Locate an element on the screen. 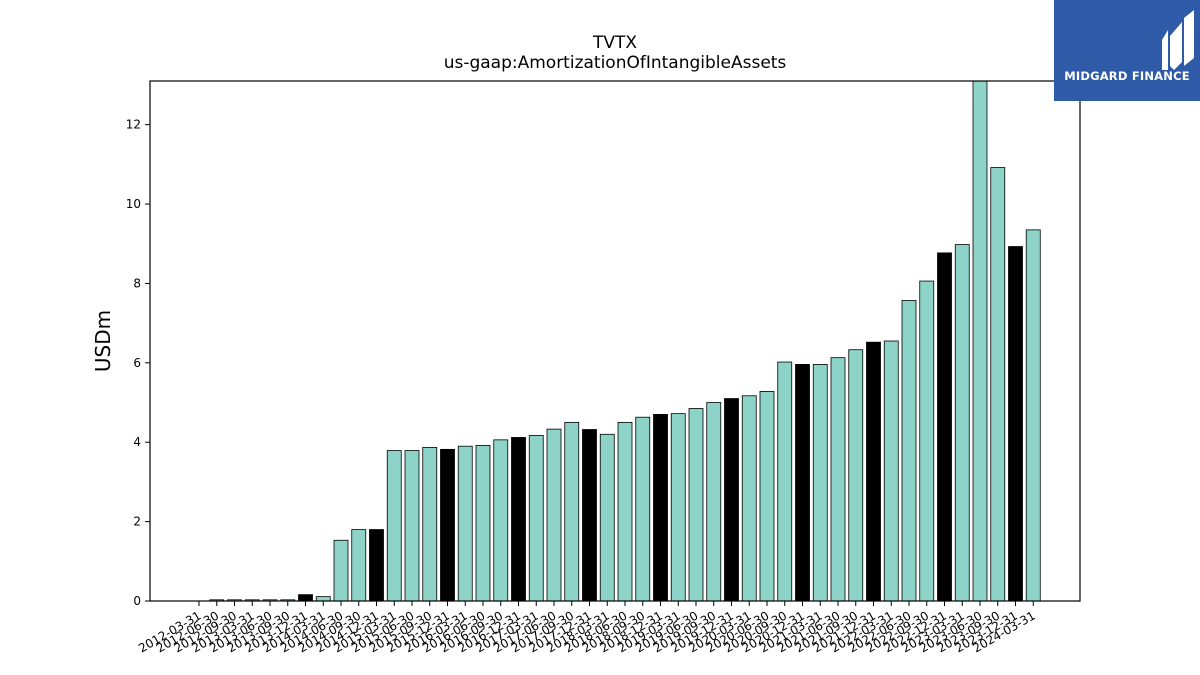 The width and height of the screenshot is (1200, 675). y-tick-label: 8 is located at coordinates (137, 283).